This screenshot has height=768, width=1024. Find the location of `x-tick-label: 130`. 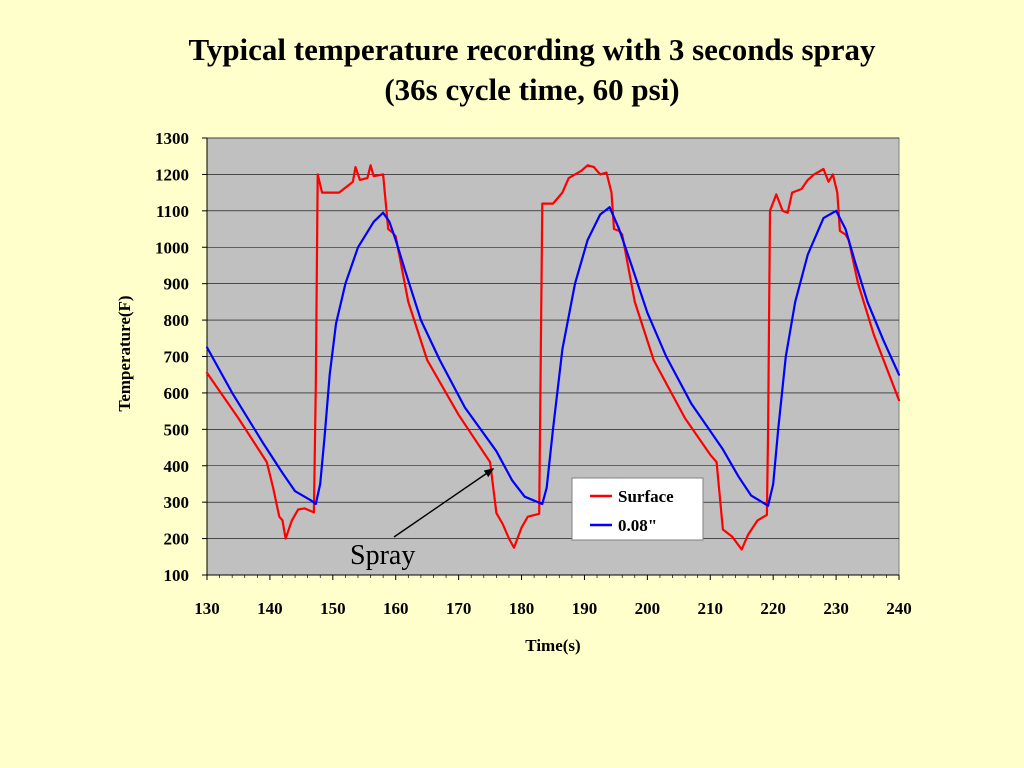

x-tick-label: 130 is located at coordinates (207, 608).